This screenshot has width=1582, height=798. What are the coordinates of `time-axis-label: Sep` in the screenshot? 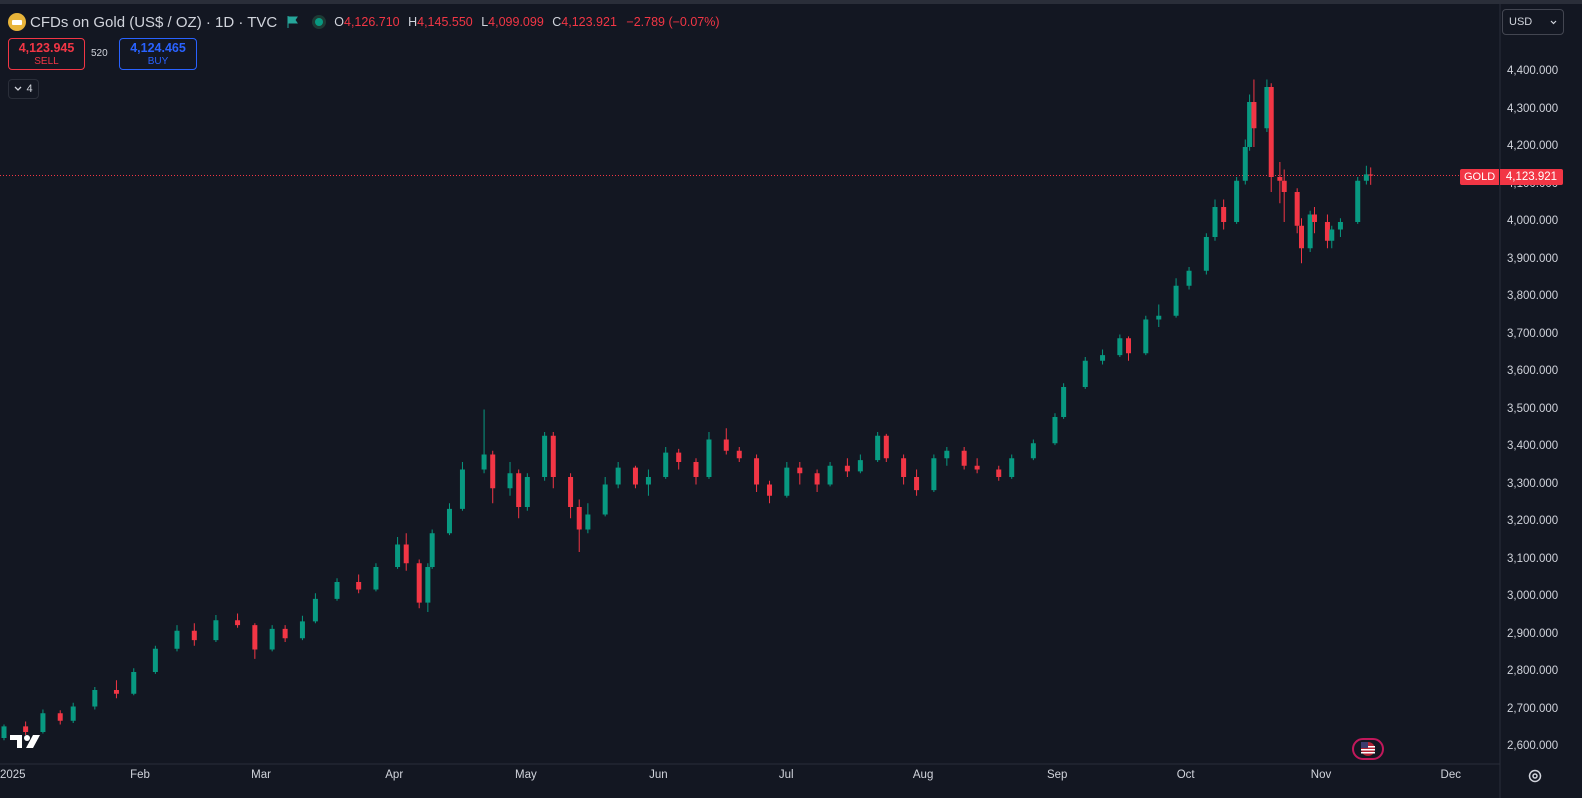 It's located at (1057, 775).